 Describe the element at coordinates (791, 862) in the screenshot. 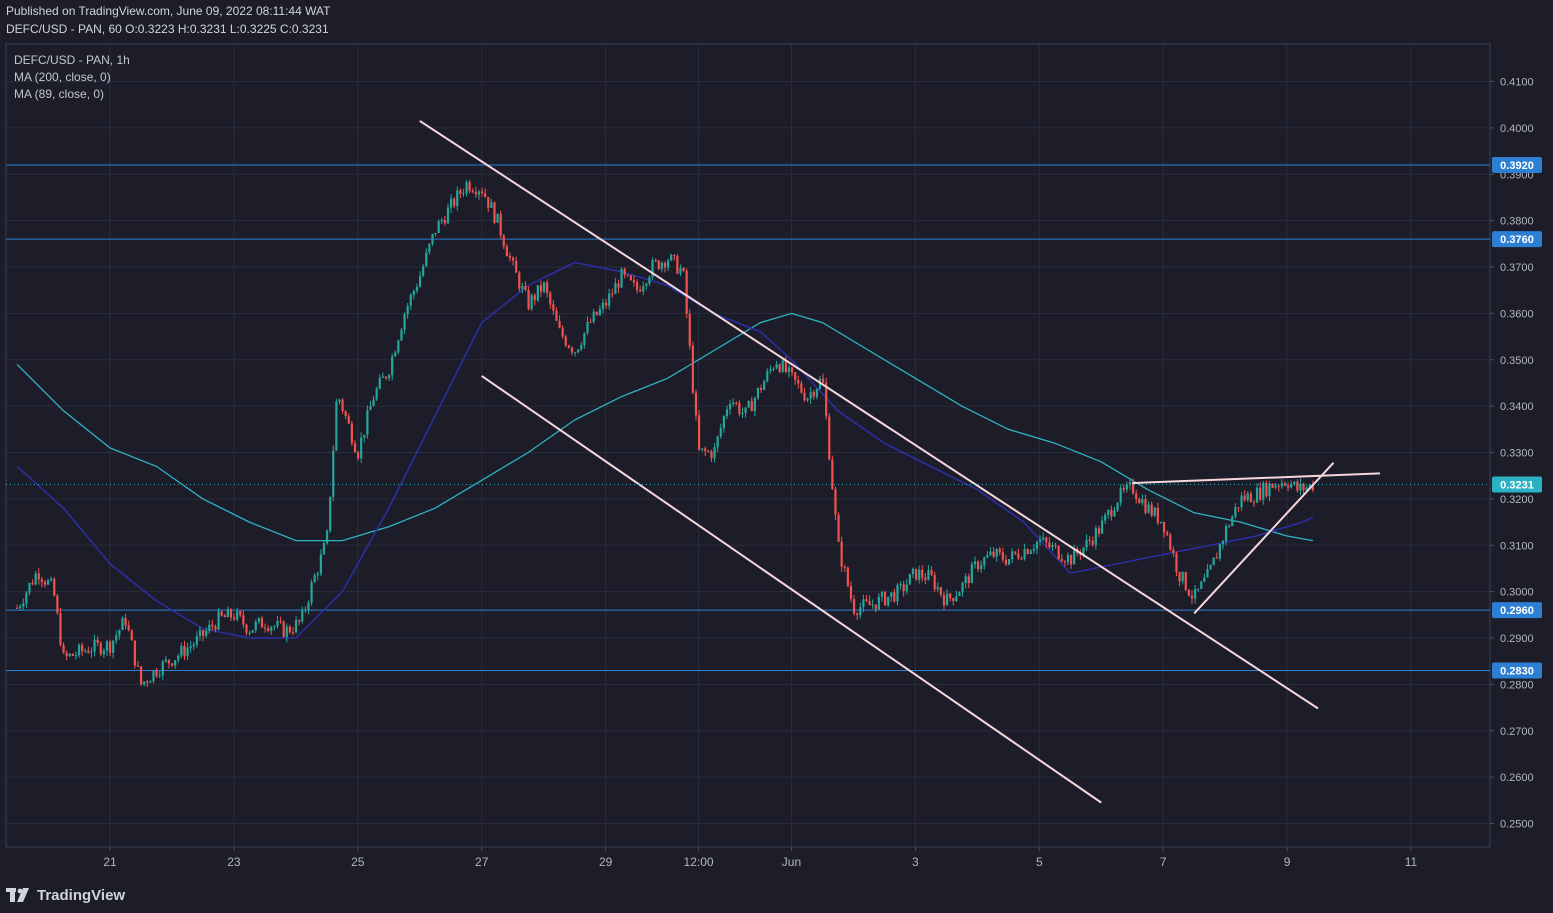

I see `x-tick-label: Jun` at that location.